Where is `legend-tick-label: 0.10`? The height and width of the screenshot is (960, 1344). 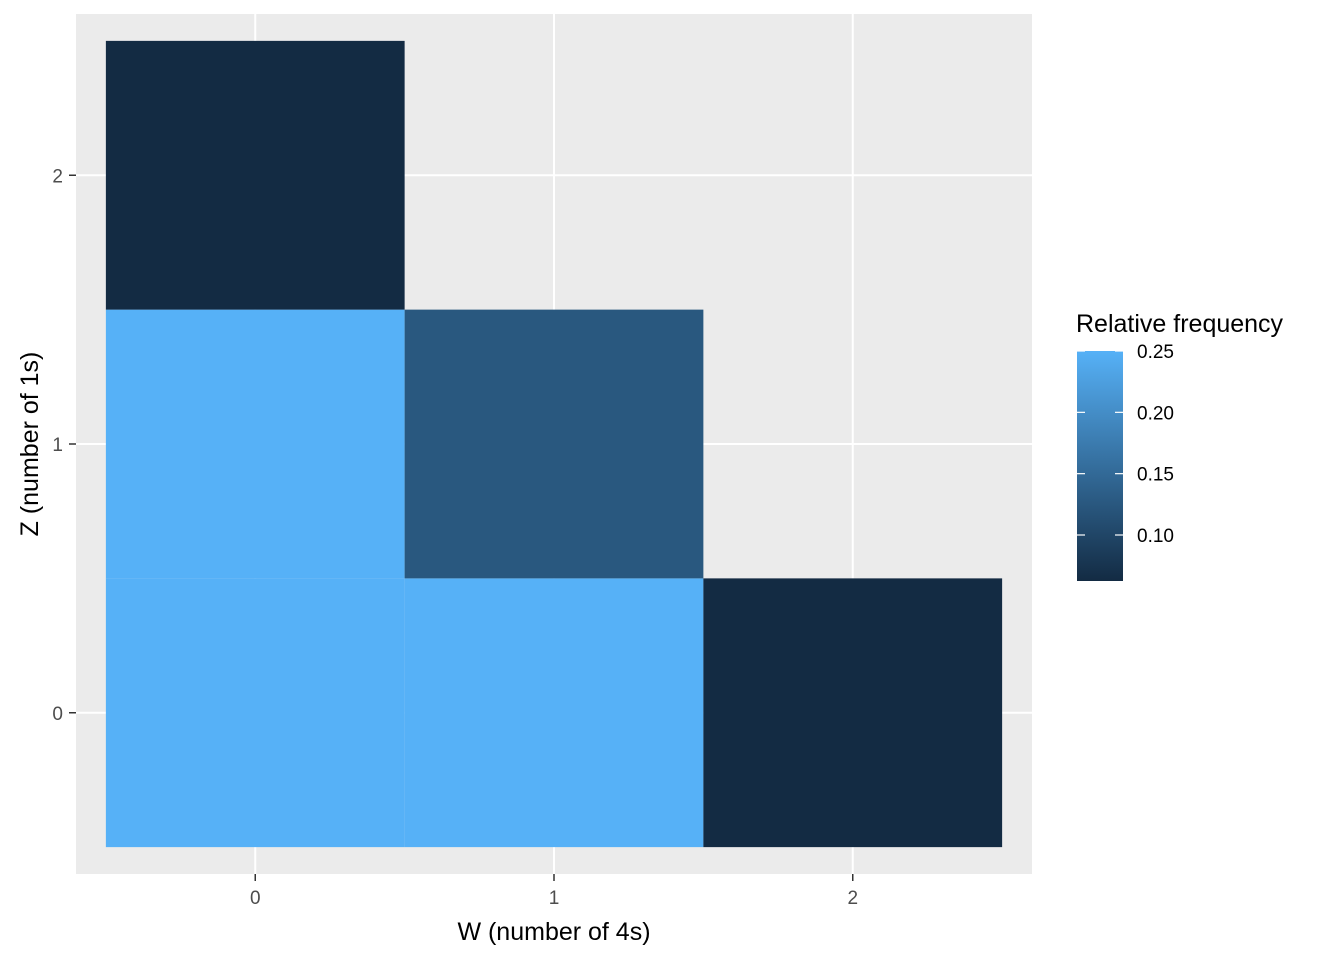 legend-tick-label: 0.10 is located at coordinates (1155, 536).